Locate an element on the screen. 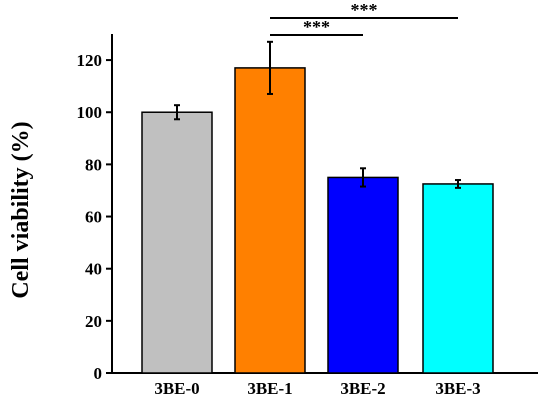 The width and height of the screenshot is (550, 402). significance-brackets: *** *** is located at coordinates (364, 18).